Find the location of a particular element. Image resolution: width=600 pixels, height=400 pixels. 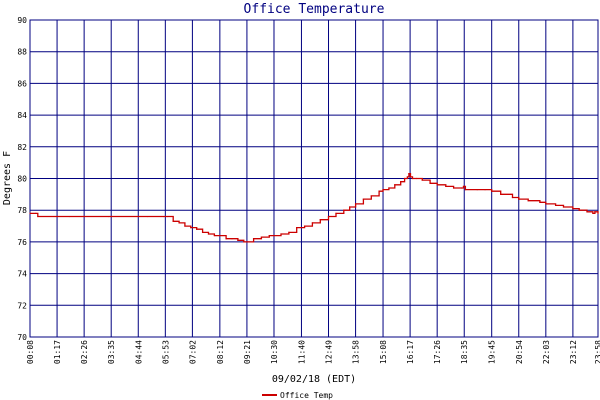

y-tick-label: 78 is located at coordinates (22, 210).